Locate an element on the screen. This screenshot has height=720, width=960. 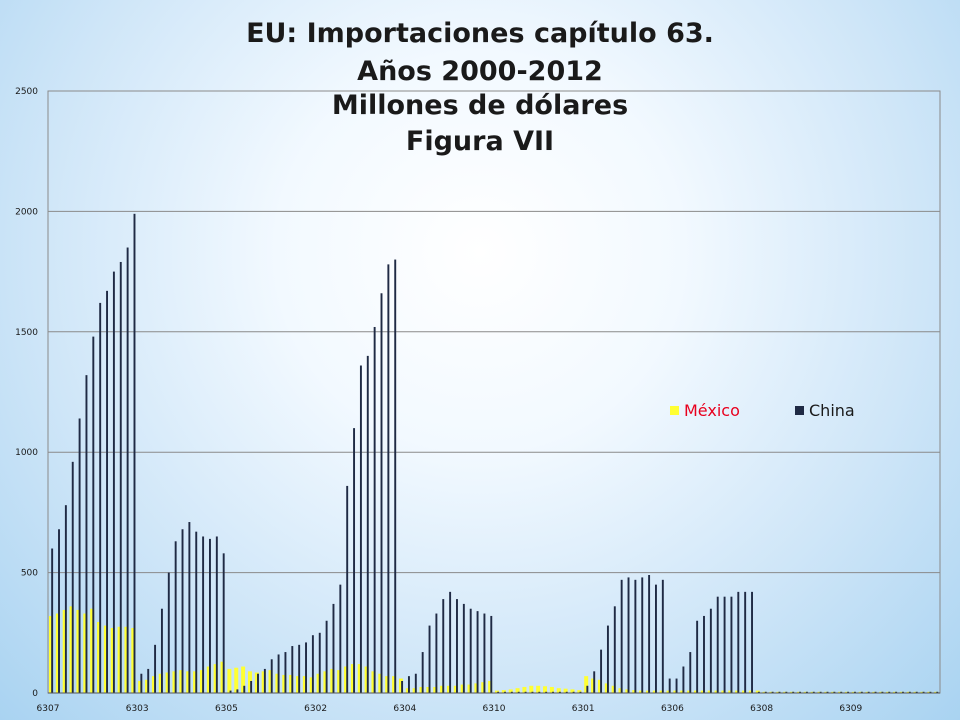
y-tick-label: 0 is located at coordinates (35, 694).